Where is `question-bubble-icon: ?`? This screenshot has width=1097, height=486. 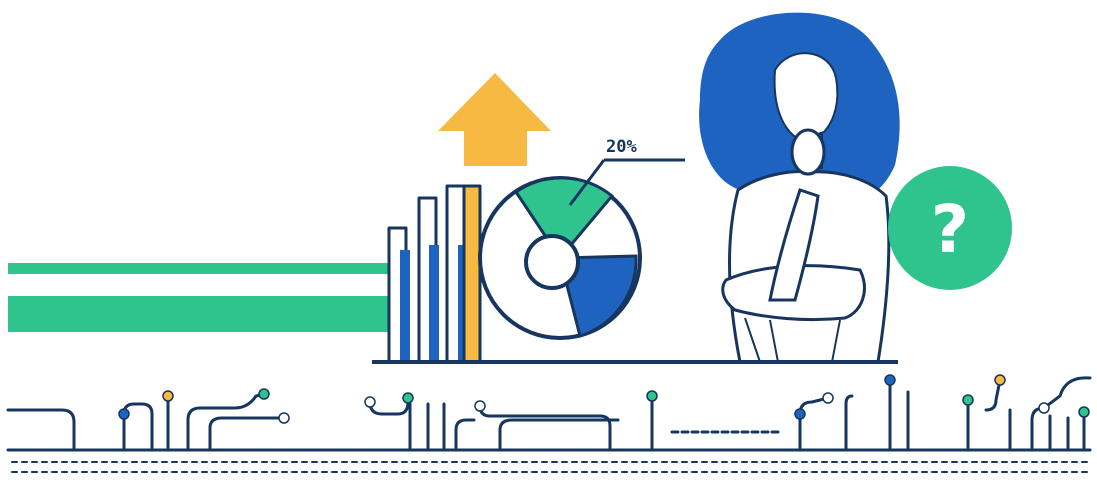 question-bubble-icon: ? is located at coordinates (950, 228).